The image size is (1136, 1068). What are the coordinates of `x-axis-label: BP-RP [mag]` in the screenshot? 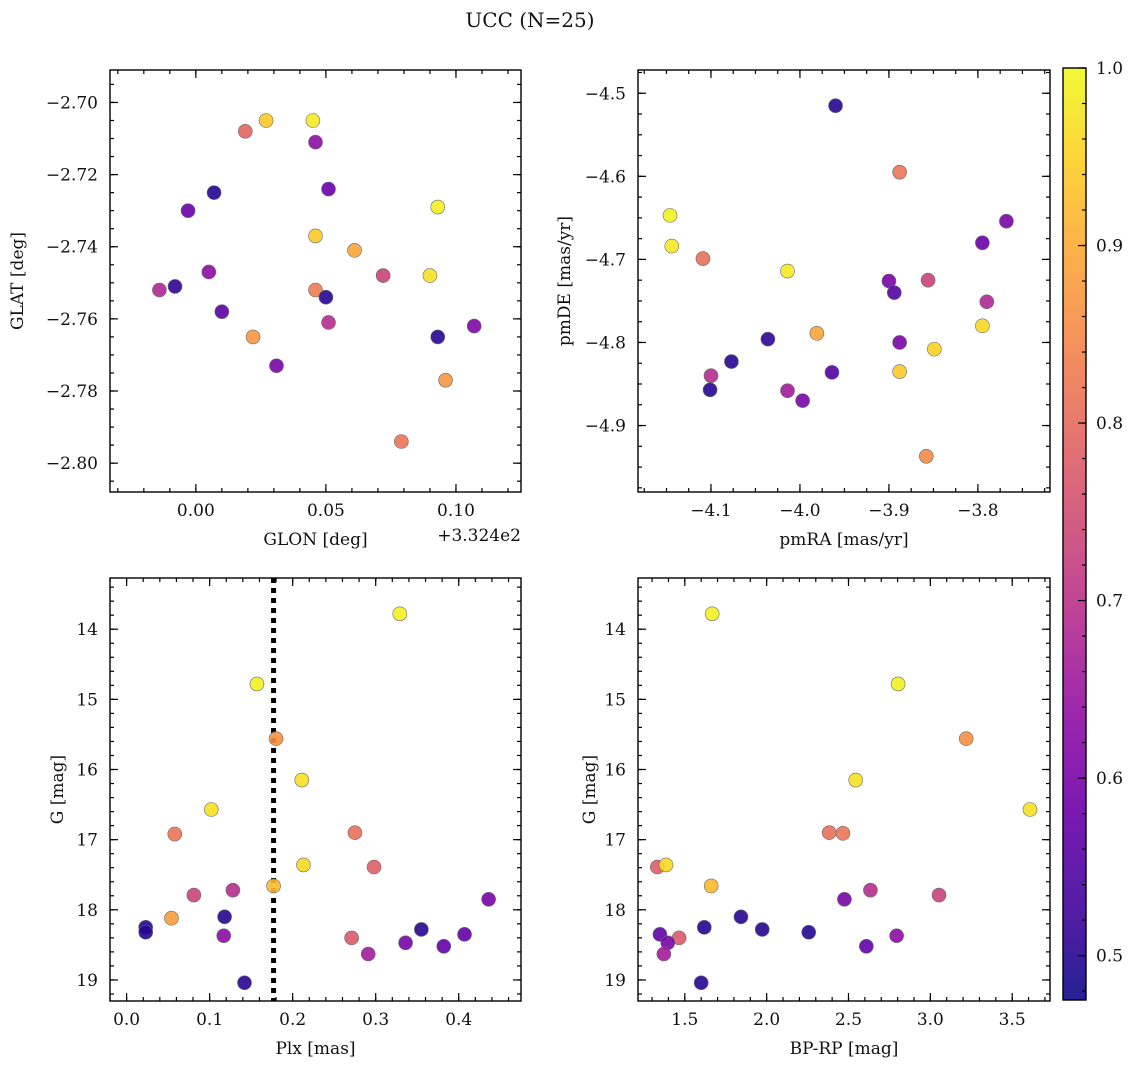 It's located at (844, 1049).